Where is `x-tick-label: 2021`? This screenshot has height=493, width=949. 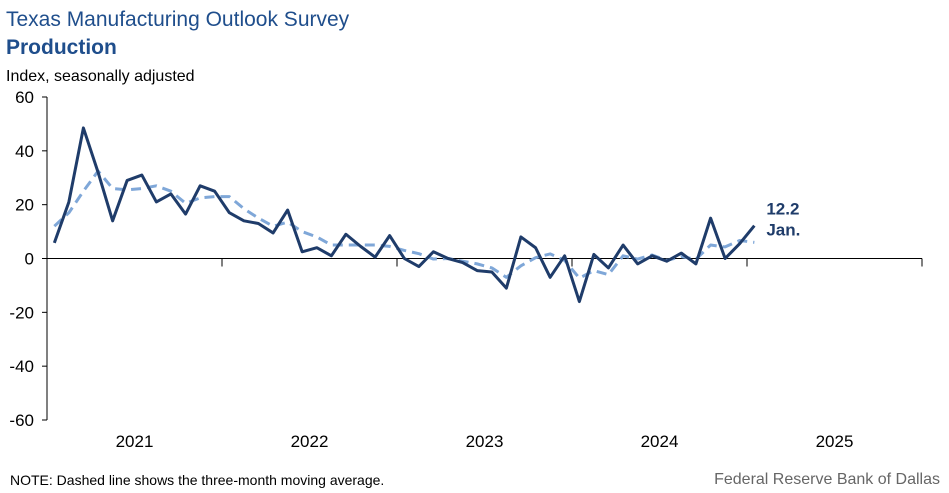
x-tick-label: 2021 is located at coordinates (135, 441).